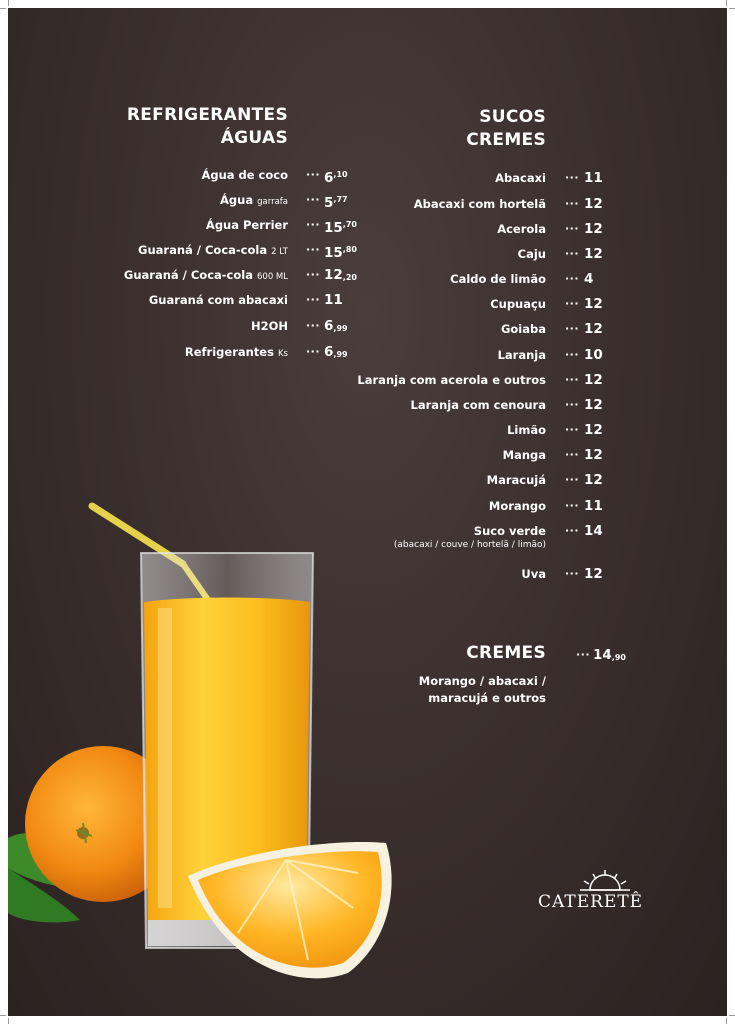 The image size is (735, 1024). Describe the element at coordinates (431, 506) in the screenshot. I see `menu-item: Morango` at that location.